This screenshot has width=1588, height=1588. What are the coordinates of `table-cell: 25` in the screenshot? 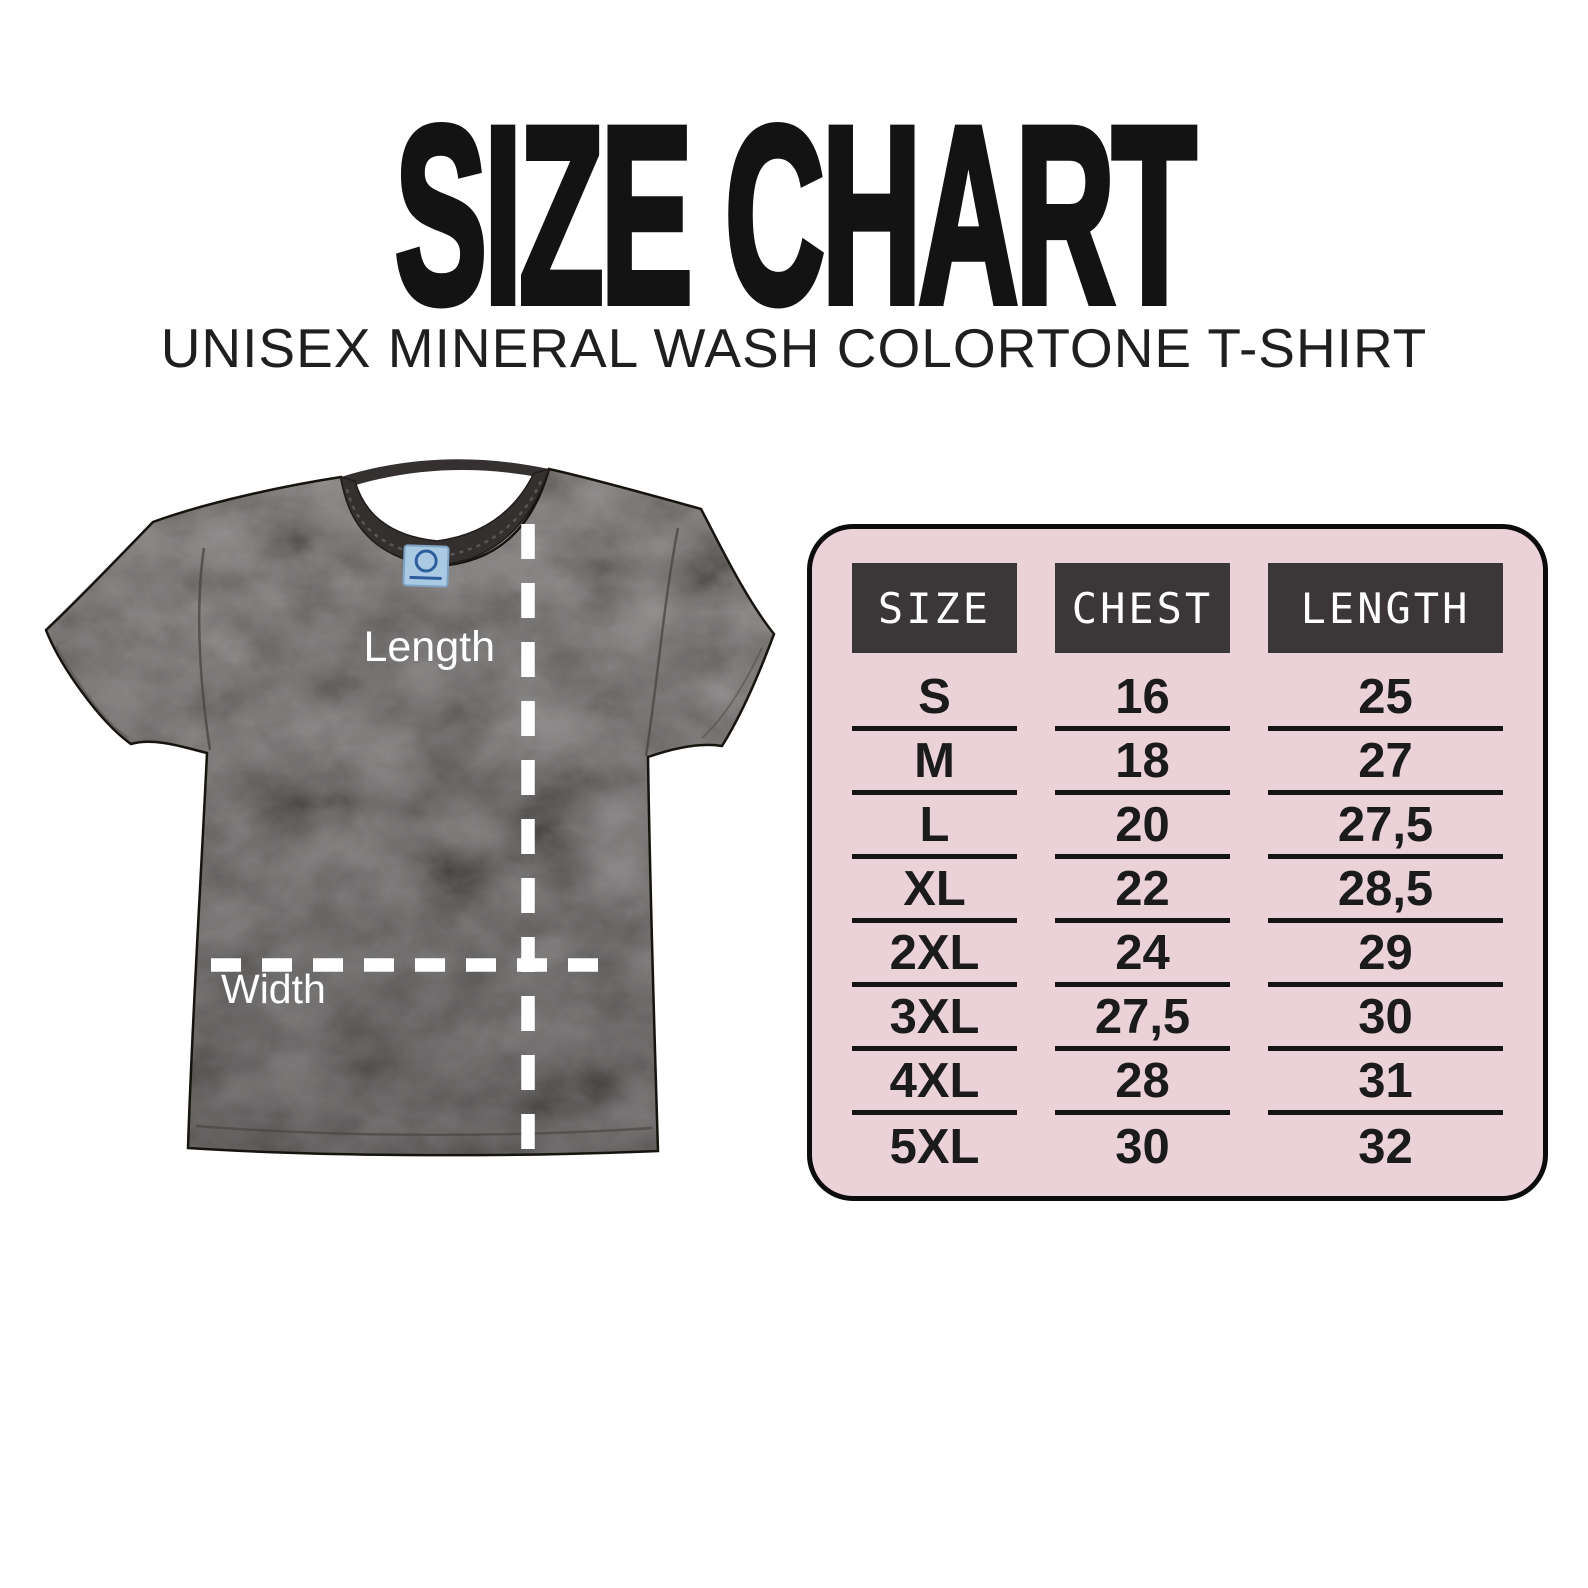 It's located at (1385, 699).